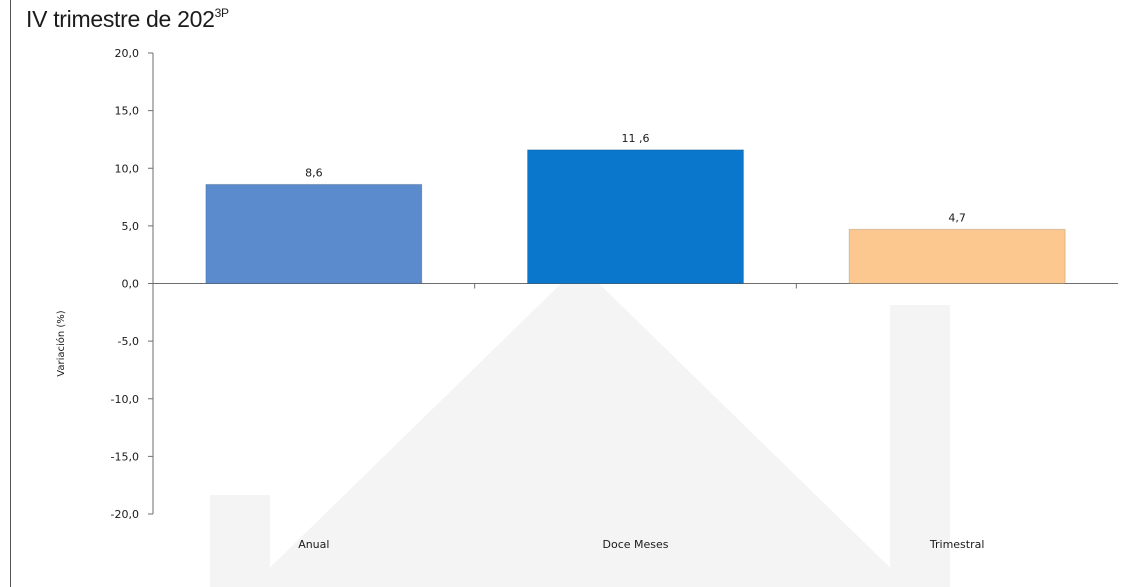 This screenshot has height=587, width=1123. Describe the element at coordinates (221, 13) in the screenshot. I see `chart-title-suffix: 3P` at that location.